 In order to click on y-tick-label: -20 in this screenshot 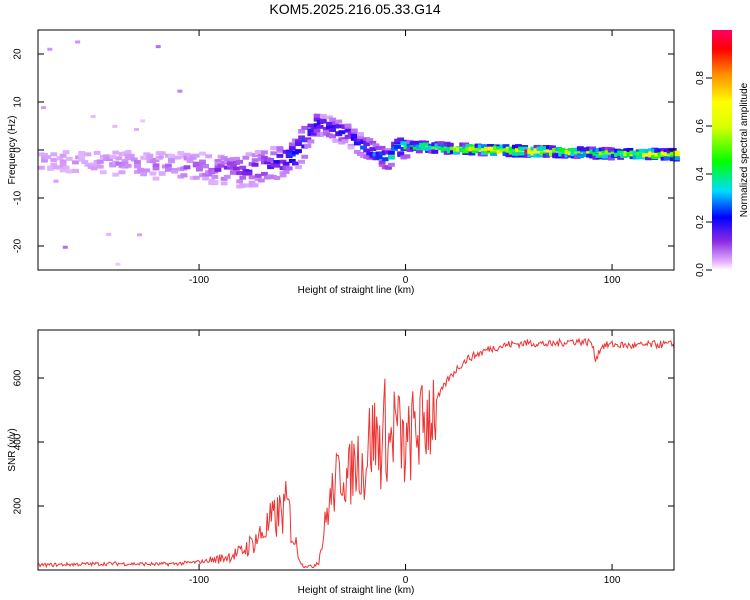, I will do `click(18, 245)`.